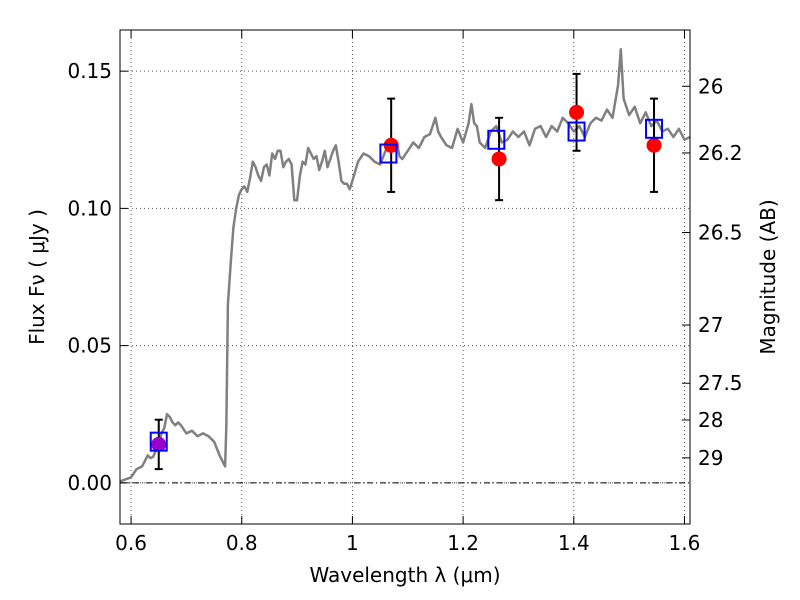 The width and height of the screenshot is (800, 600). I want to click on x-tick-label: 0.8, so click(242, 543).